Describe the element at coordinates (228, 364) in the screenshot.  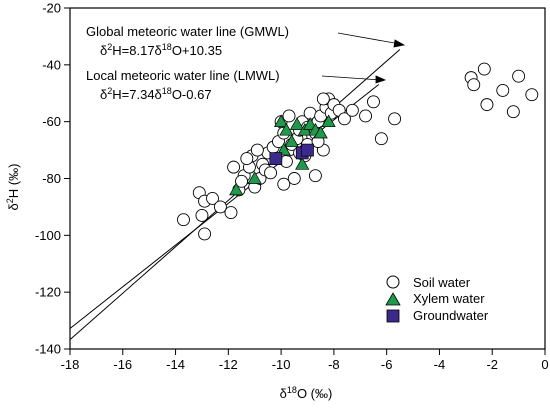
I see `x-tick-label: -12` at that location.